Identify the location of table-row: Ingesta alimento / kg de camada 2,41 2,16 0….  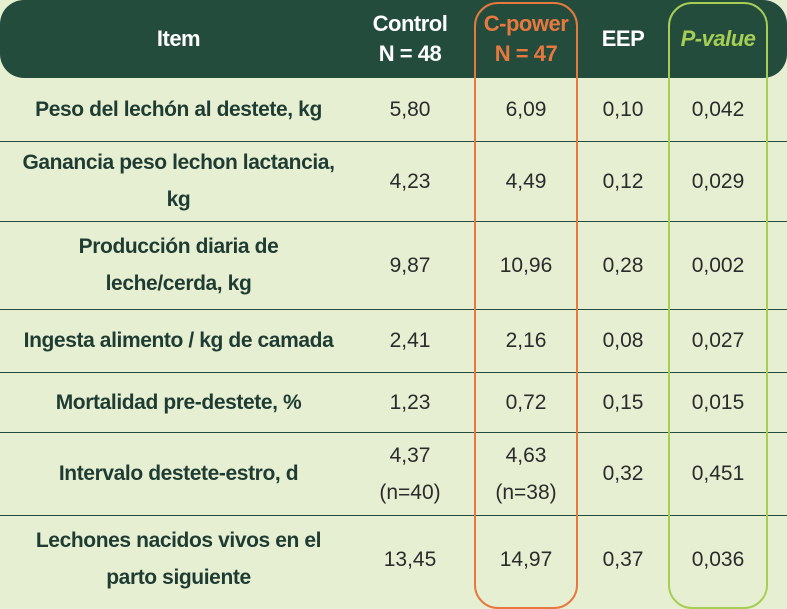
(393, 340).